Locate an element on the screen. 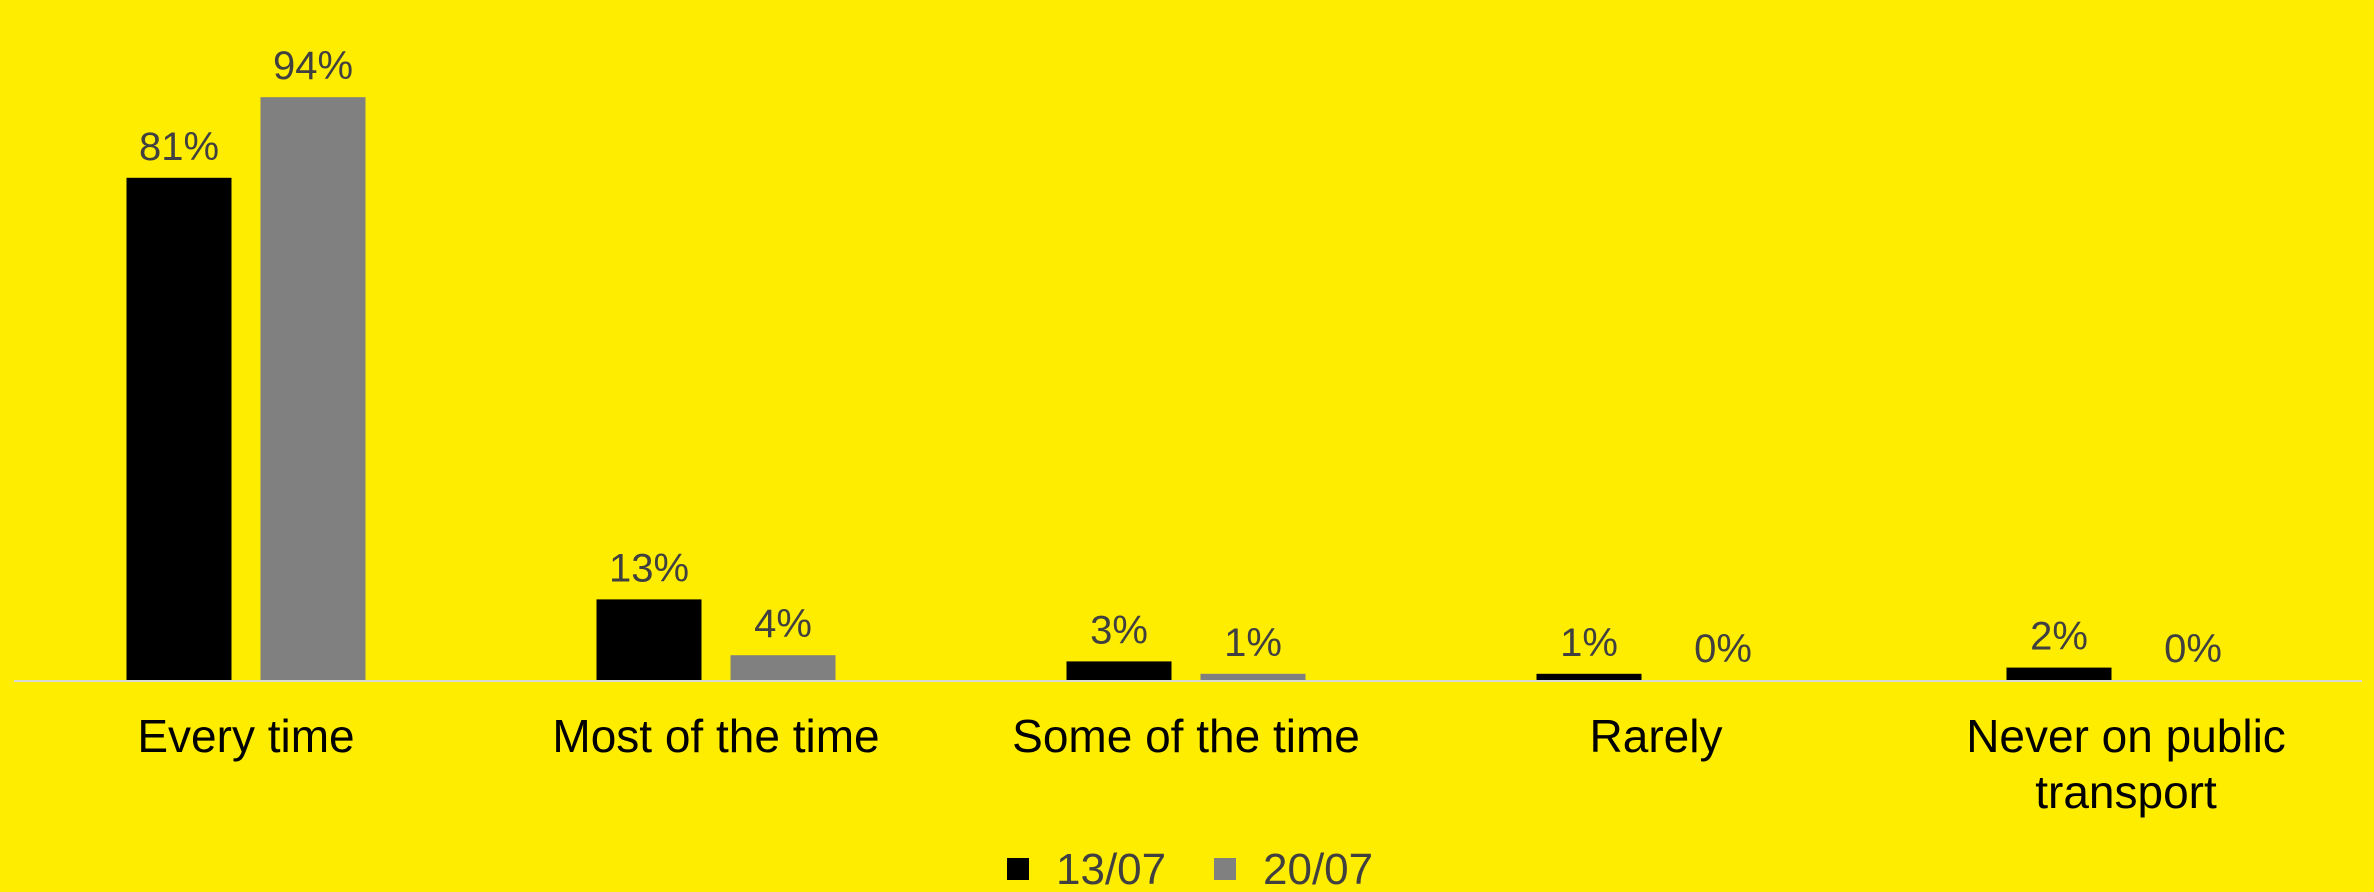 This screenshot has height=892, width=2374. category-label: Every time is located at coordinates (245, 736).